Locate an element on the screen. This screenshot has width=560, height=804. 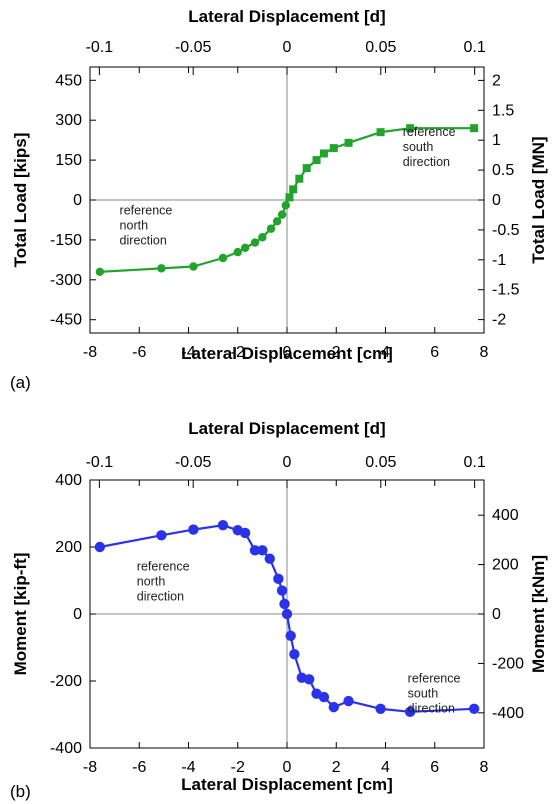
y-tick-label: 450 is located at coordinates (68, 80).